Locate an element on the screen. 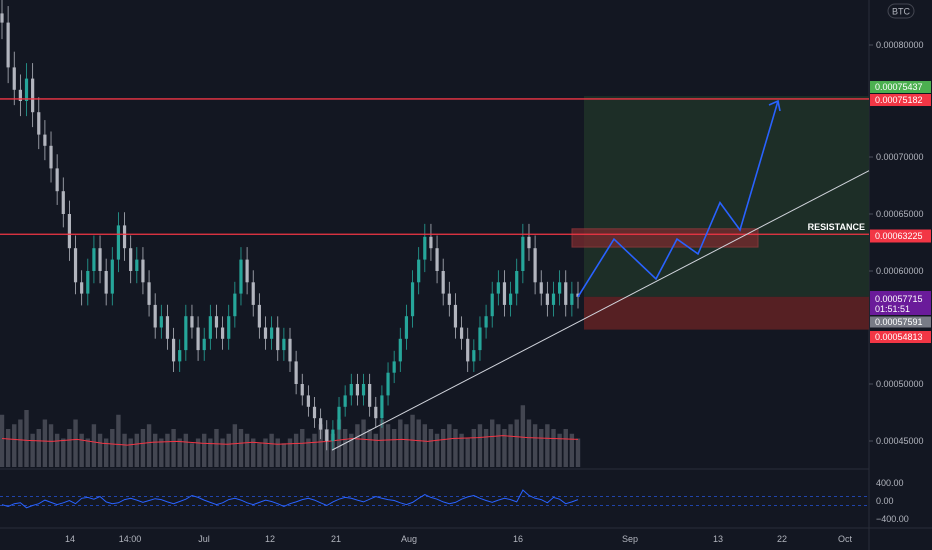 The height and width of the screenshot is (550, 932). time-tick-label: 16 is located at coordinates (518, 539).